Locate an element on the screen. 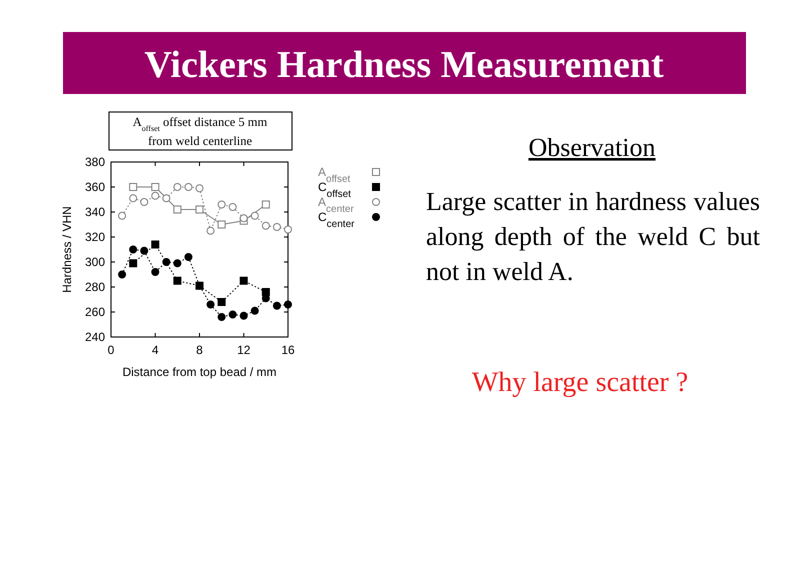  text: A$_{offset}$ offset distance 5 mm from weld centerline is located at coordinates (200, 131).